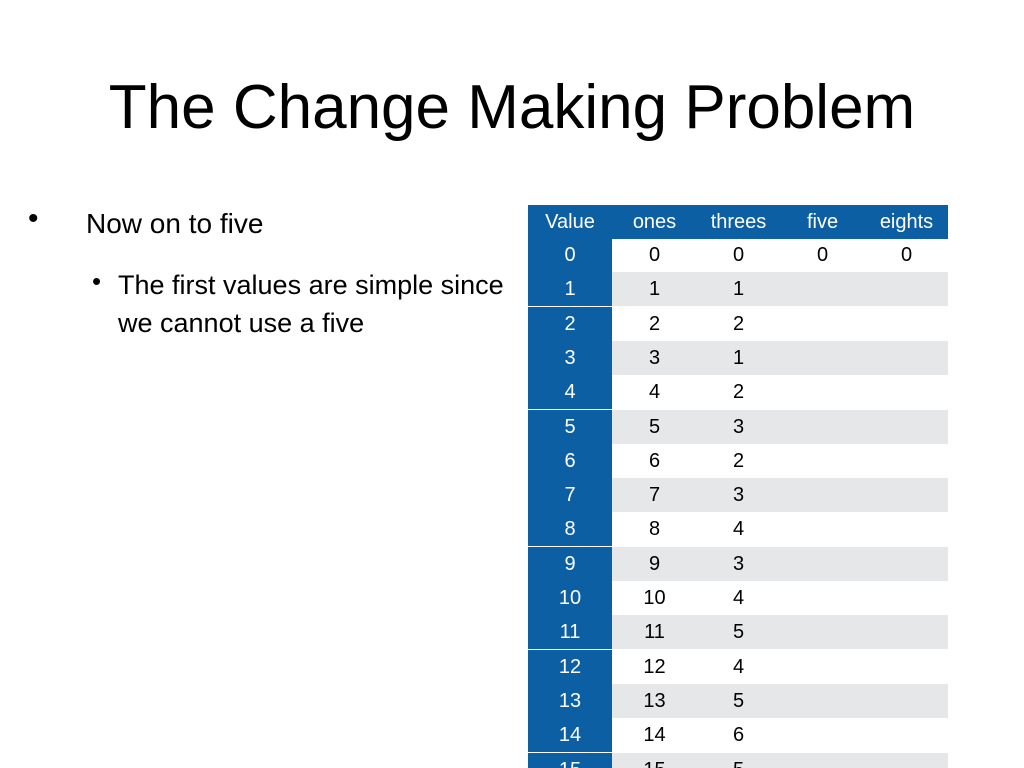 This screenshot has height=768, width=1024. What do you see at coordinates (570, 666) in the screenshot?
I see `value-cell: 12` at bounding box center [570, 666].